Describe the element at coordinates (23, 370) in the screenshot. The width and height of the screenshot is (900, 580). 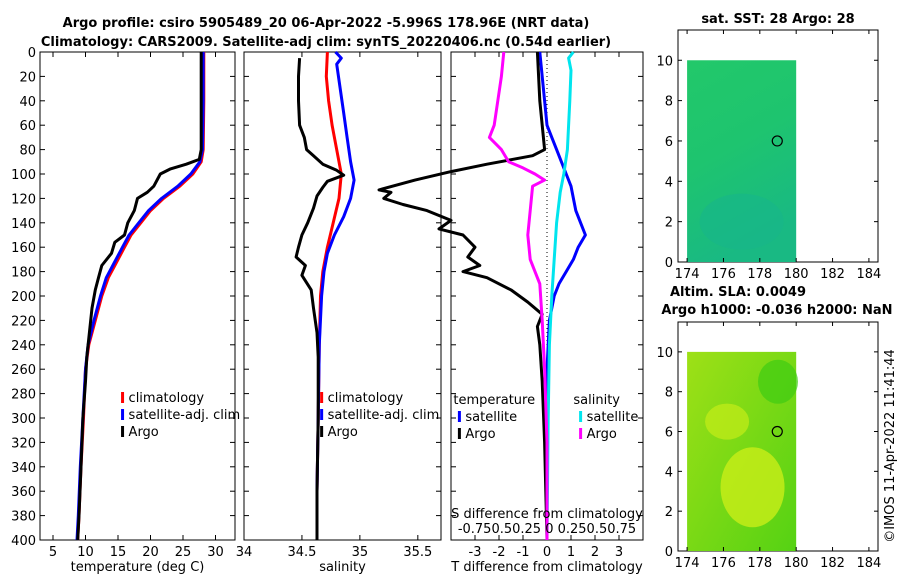
I see `y-tick-label: 260` at that location.